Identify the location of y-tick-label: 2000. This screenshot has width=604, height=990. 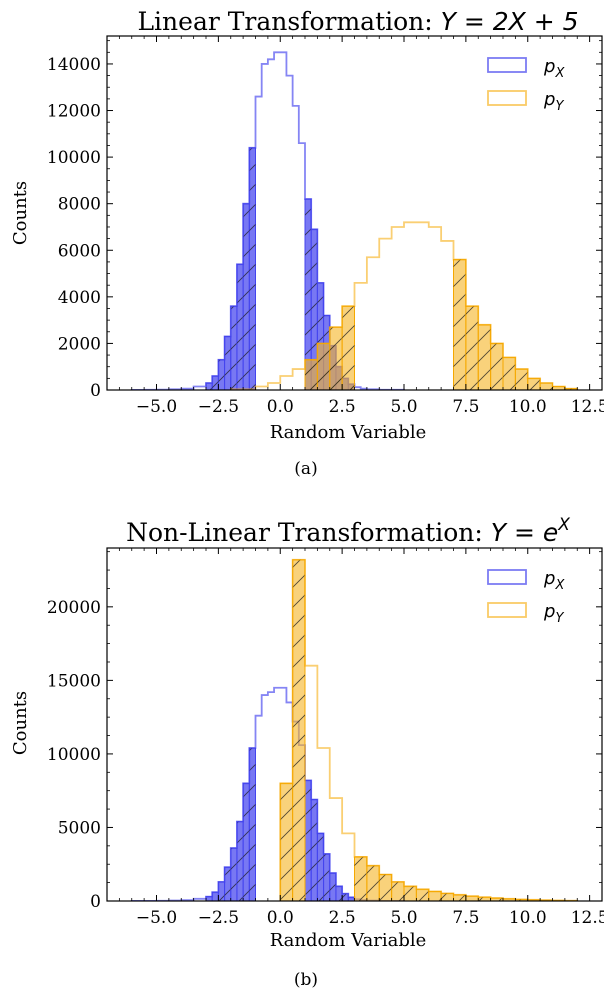
(79, 344).